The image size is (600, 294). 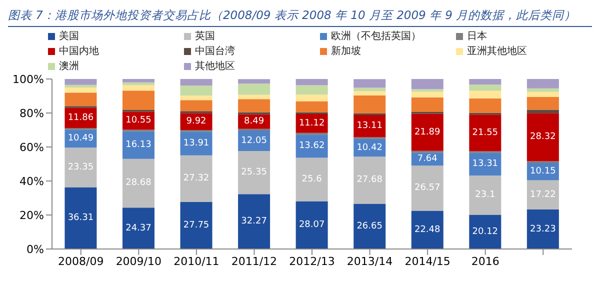 What do you see at coordinates (543, 195) in the screenshot?
I see `data-label: 17.22` at bounding box center [543, 195].